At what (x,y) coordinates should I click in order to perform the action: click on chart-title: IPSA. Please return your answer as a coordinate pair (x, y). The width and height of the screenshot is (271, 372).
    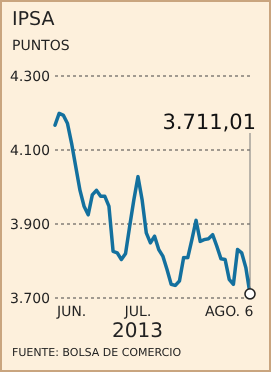
    Looking at the image, I should click on (33, 19).